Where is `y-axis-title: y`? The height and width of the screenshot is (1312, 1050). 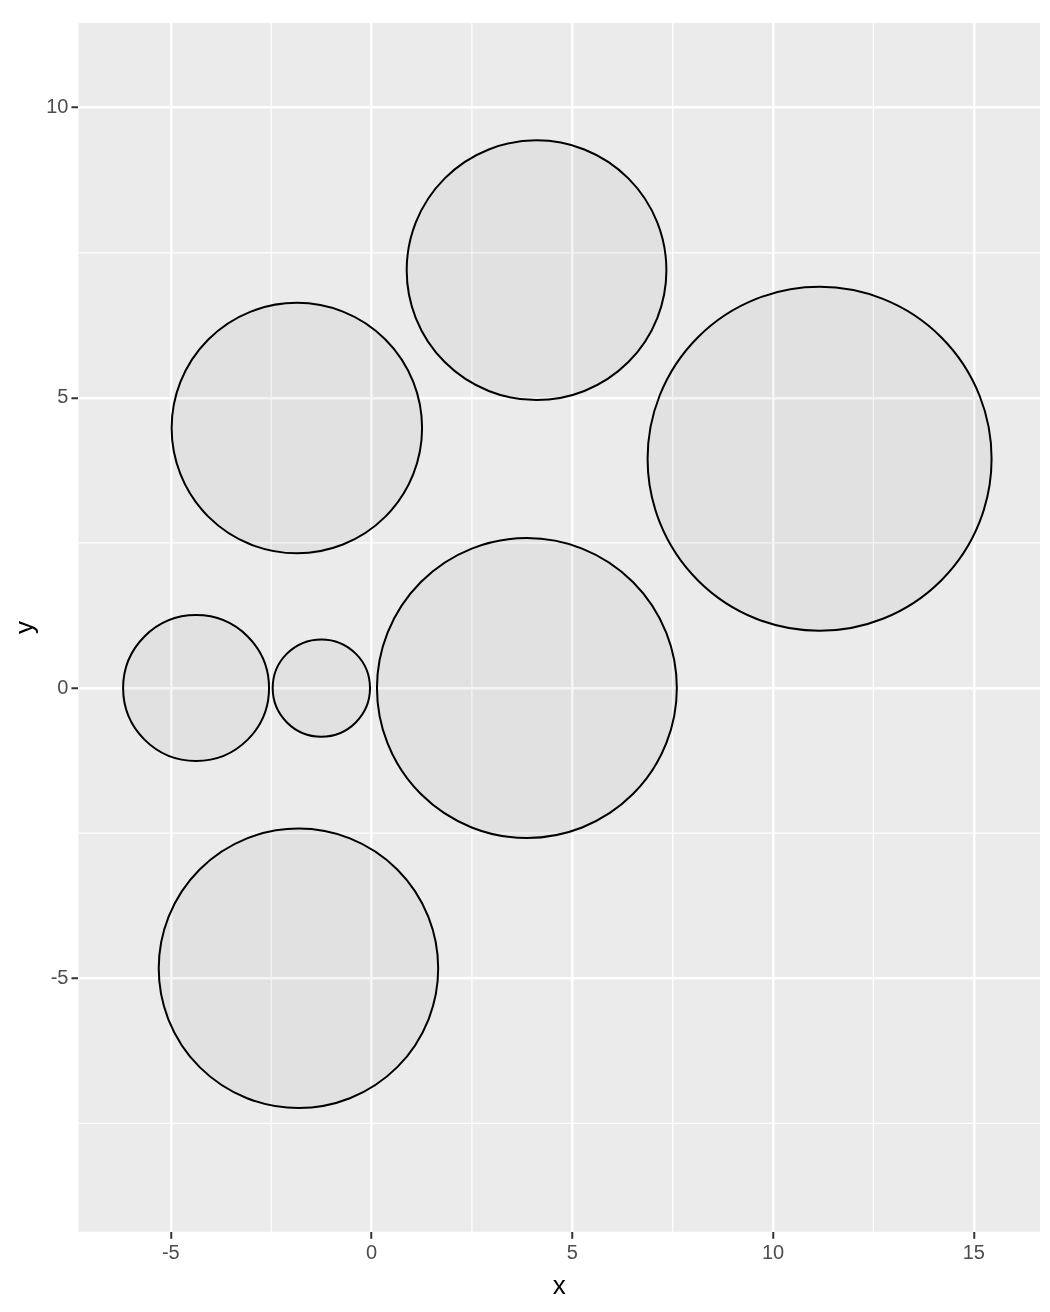 y-axis-title: y is located at coordinates (23, 627).